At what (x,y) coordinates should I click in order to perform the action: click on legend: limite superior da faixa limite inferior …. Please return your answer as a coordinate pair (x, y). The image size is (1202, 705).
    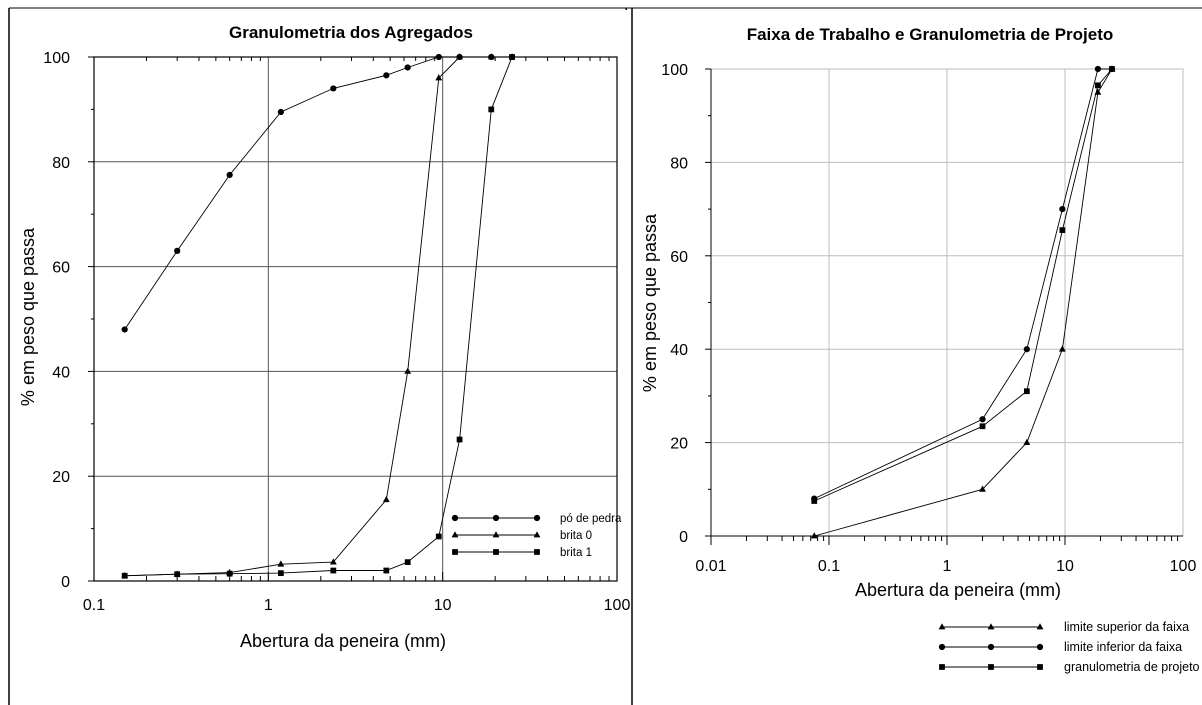
    Looking at the image, I should click on (1069, 647).